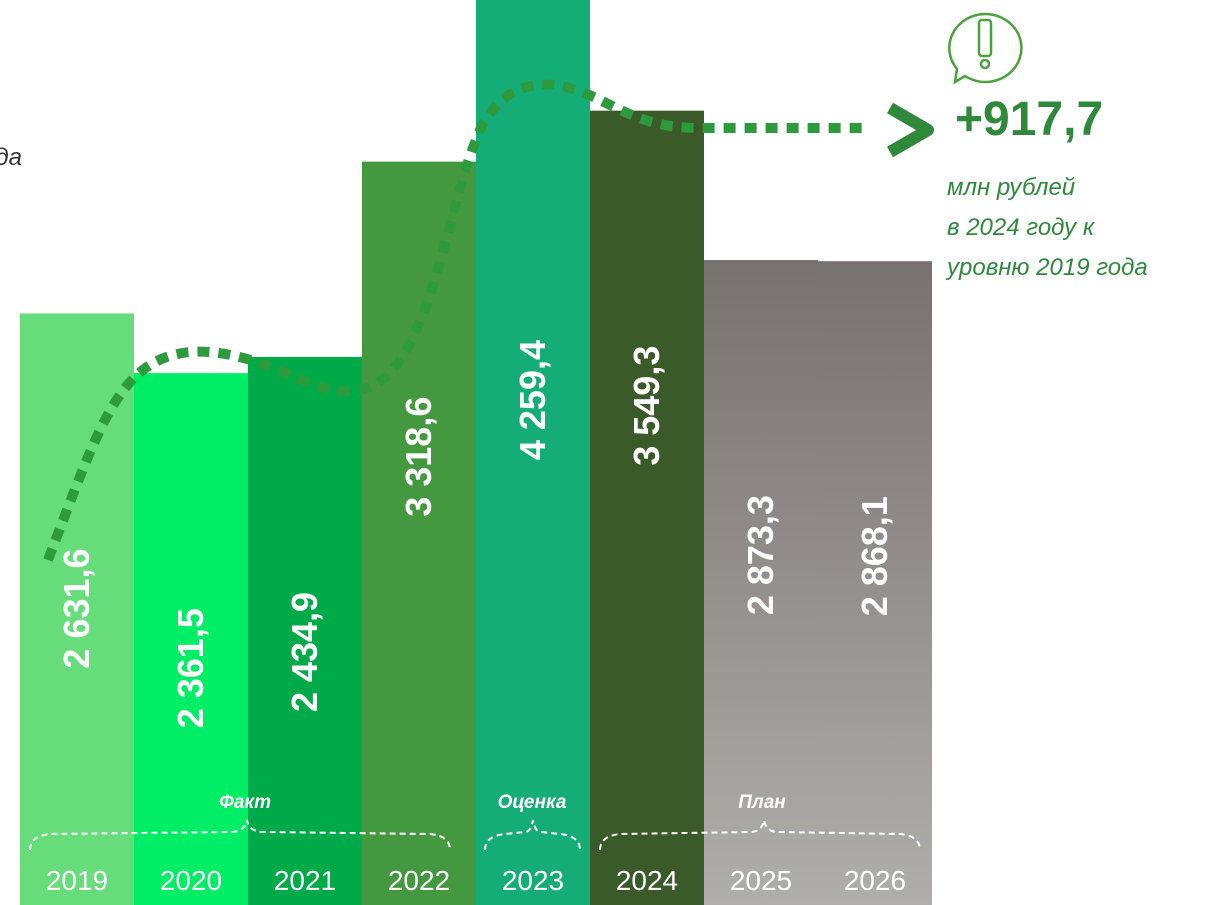 The height and width of the screenshot is (905, 1221). What do you see at coordinates (985, 48) in the screenshot?
I see `alert-icon` at bounding box center [985, 48].